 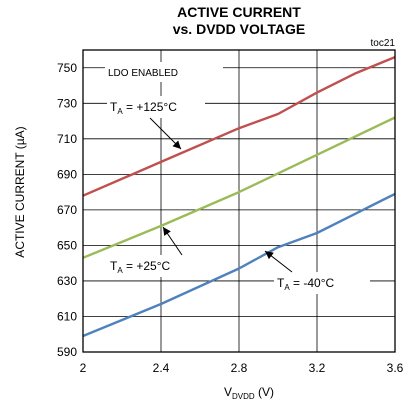 I want to click on x-tick-label: 2.8, so click(x=239, y=368).